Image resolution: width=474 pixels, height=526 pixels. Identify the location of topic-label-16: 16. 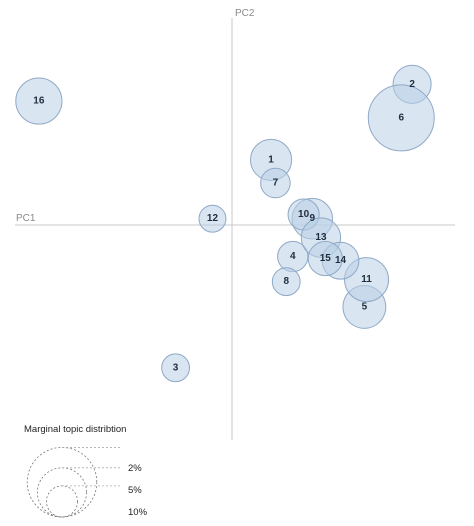
(39, 101).